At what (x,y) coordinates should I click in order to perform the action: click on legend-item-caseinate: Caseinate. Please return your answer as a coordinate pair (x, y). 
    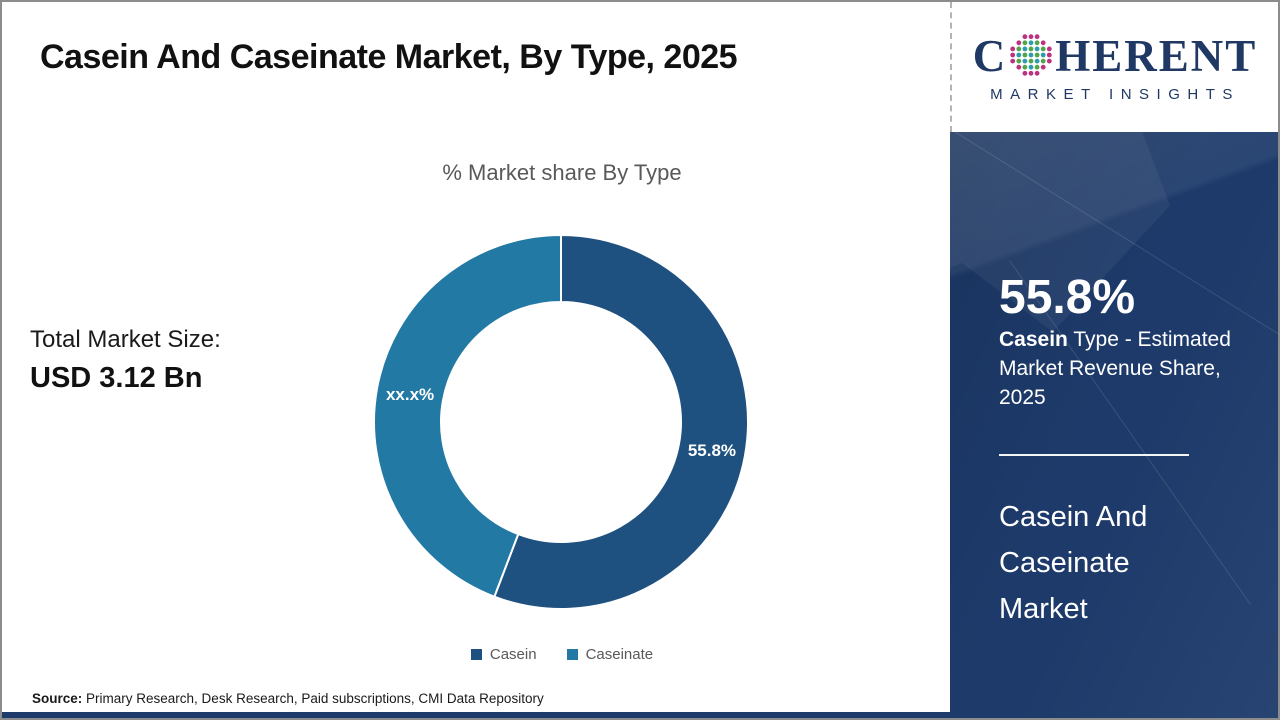
    Looking at the image, I should click on (610, 654).